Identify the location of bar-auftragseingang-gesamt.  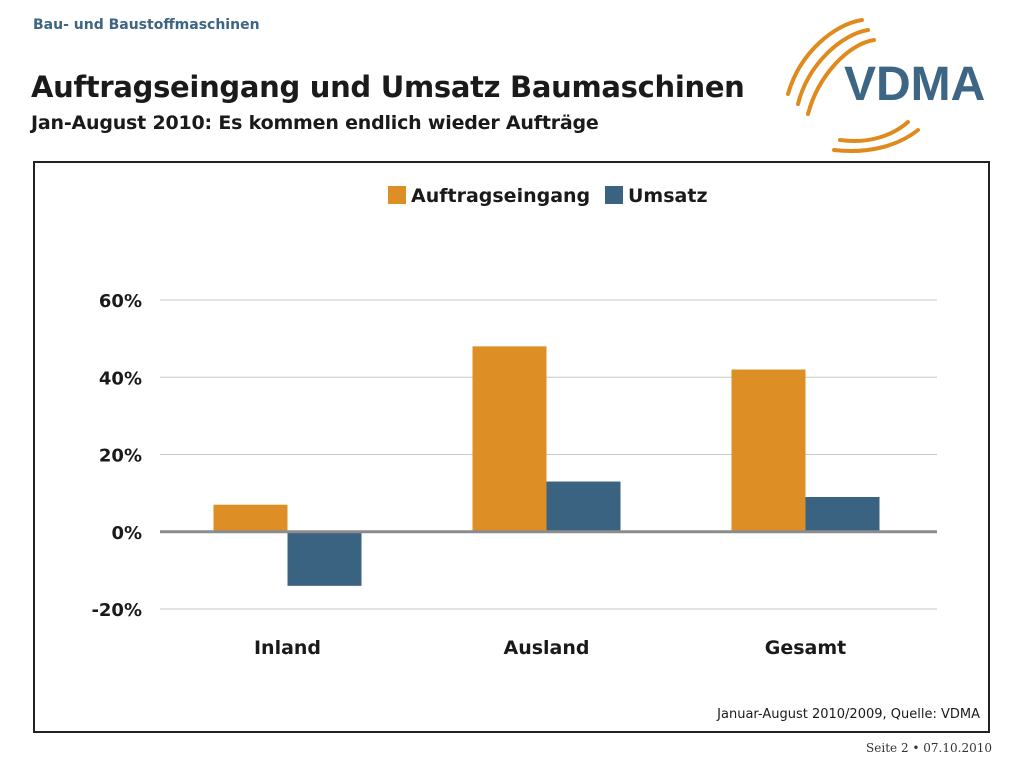
(768, 450).